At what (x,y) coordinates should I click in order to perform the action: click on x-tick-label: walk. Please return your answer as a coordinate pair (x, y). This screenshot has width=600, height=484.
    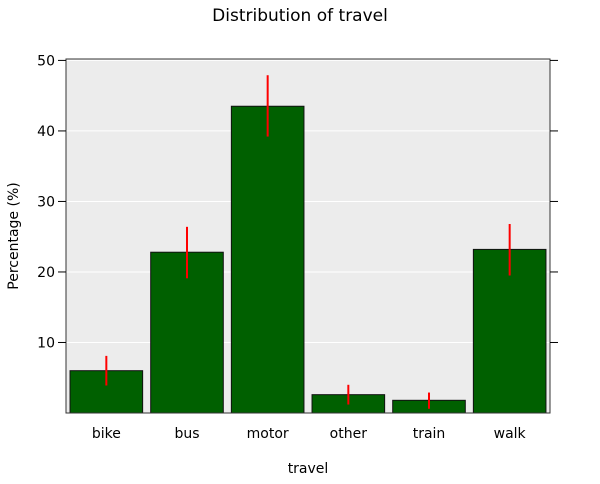
    Looking at the image, I should click on (510, 434).